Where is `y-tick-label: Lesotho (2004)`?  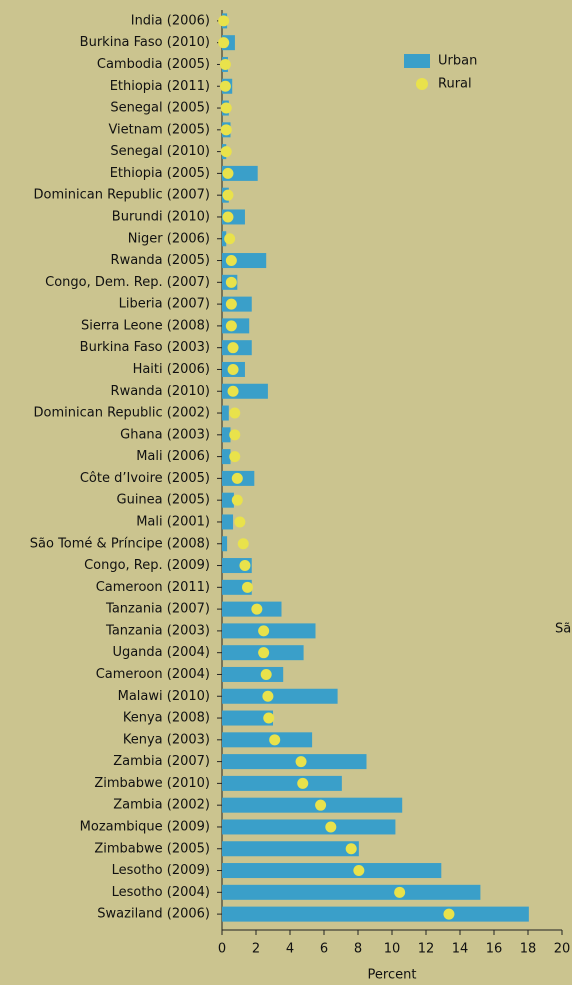 y-tick-label: Lesotho (2004) is located at coordinates (161, 892).